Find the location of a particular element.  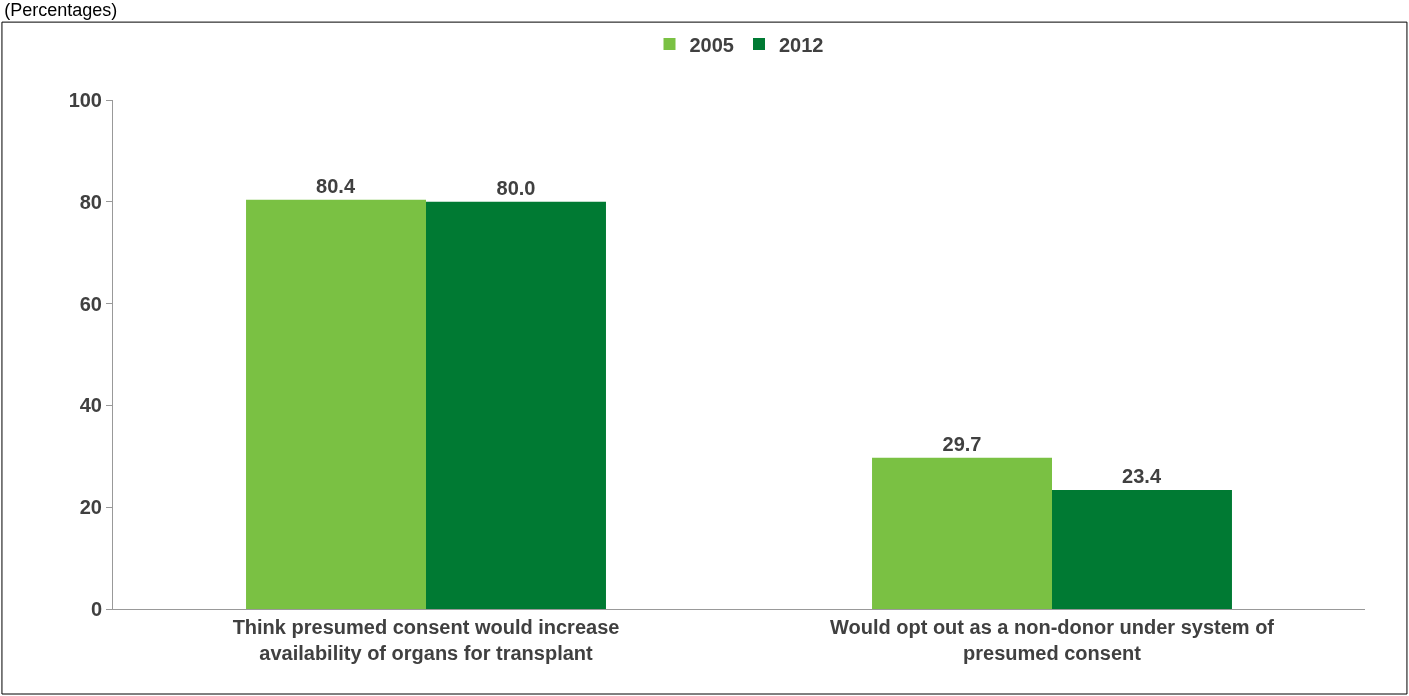

y-tick-label: 80 is located at coordinates (90, 201).